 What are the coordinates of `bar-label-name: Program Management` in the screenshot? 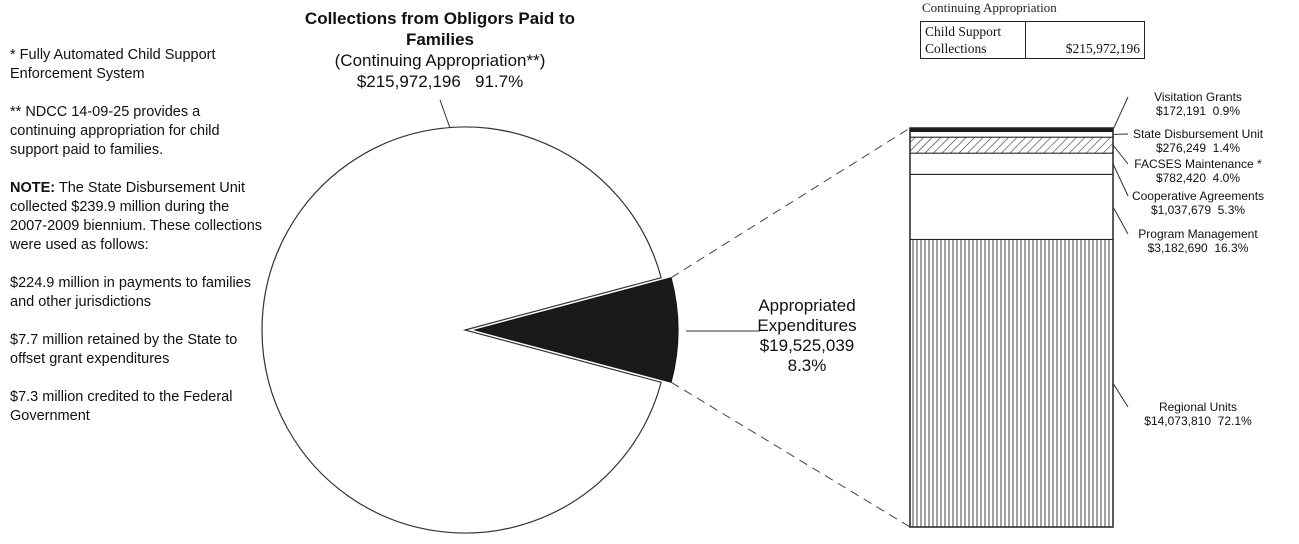 It's located at (1198, 234).